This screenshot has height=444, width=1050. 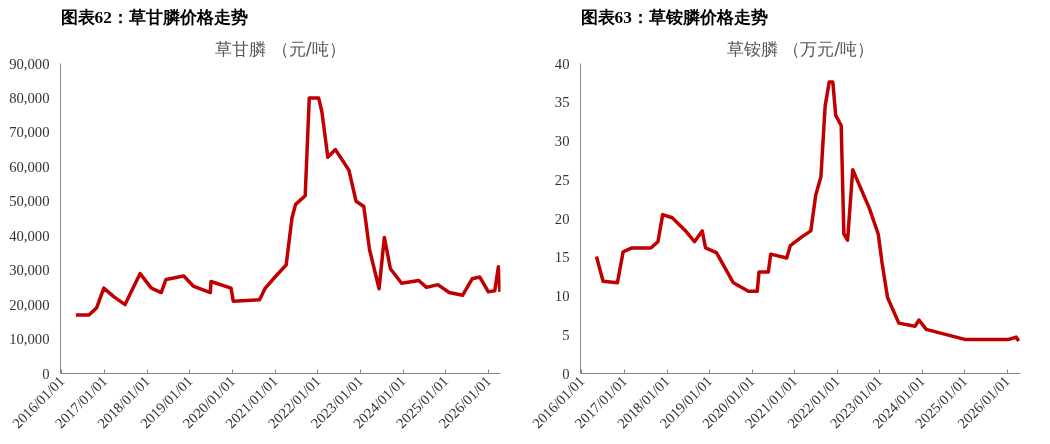 I want to click on y-tick-label: 15, so click(x=562, y=257).